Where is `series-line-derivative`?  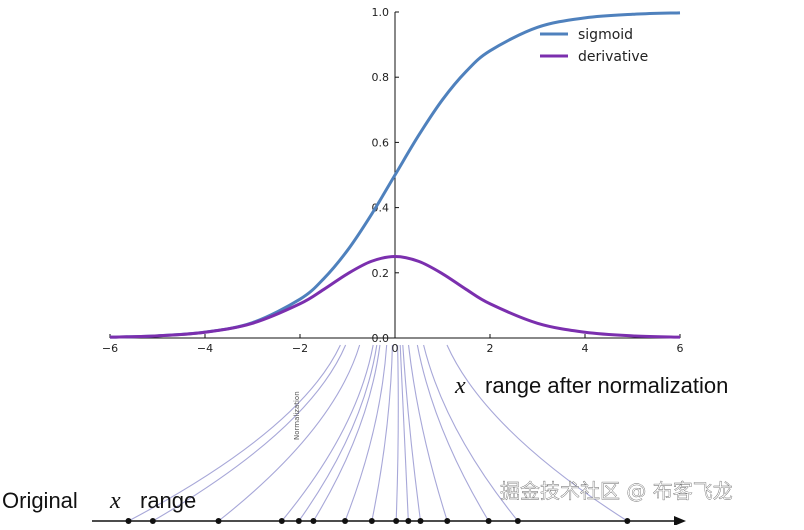 series-line-derivative is located at coordinates (395, 296).